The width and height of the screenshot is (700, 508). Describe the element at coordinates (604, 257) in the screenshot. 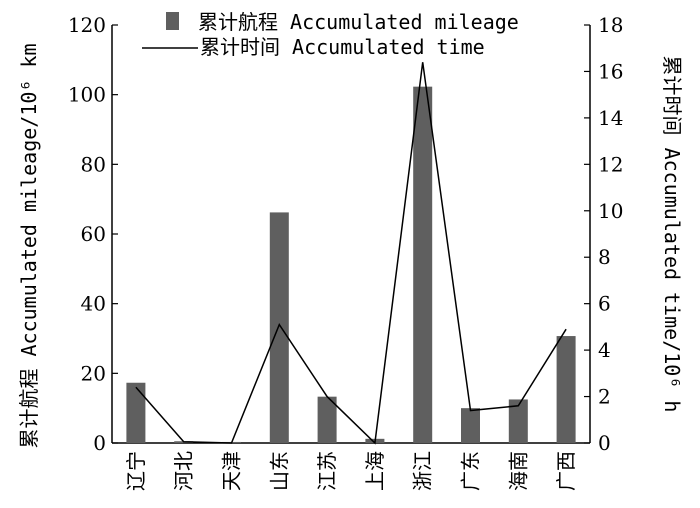

I see `right-tick-label: 8` at that location.